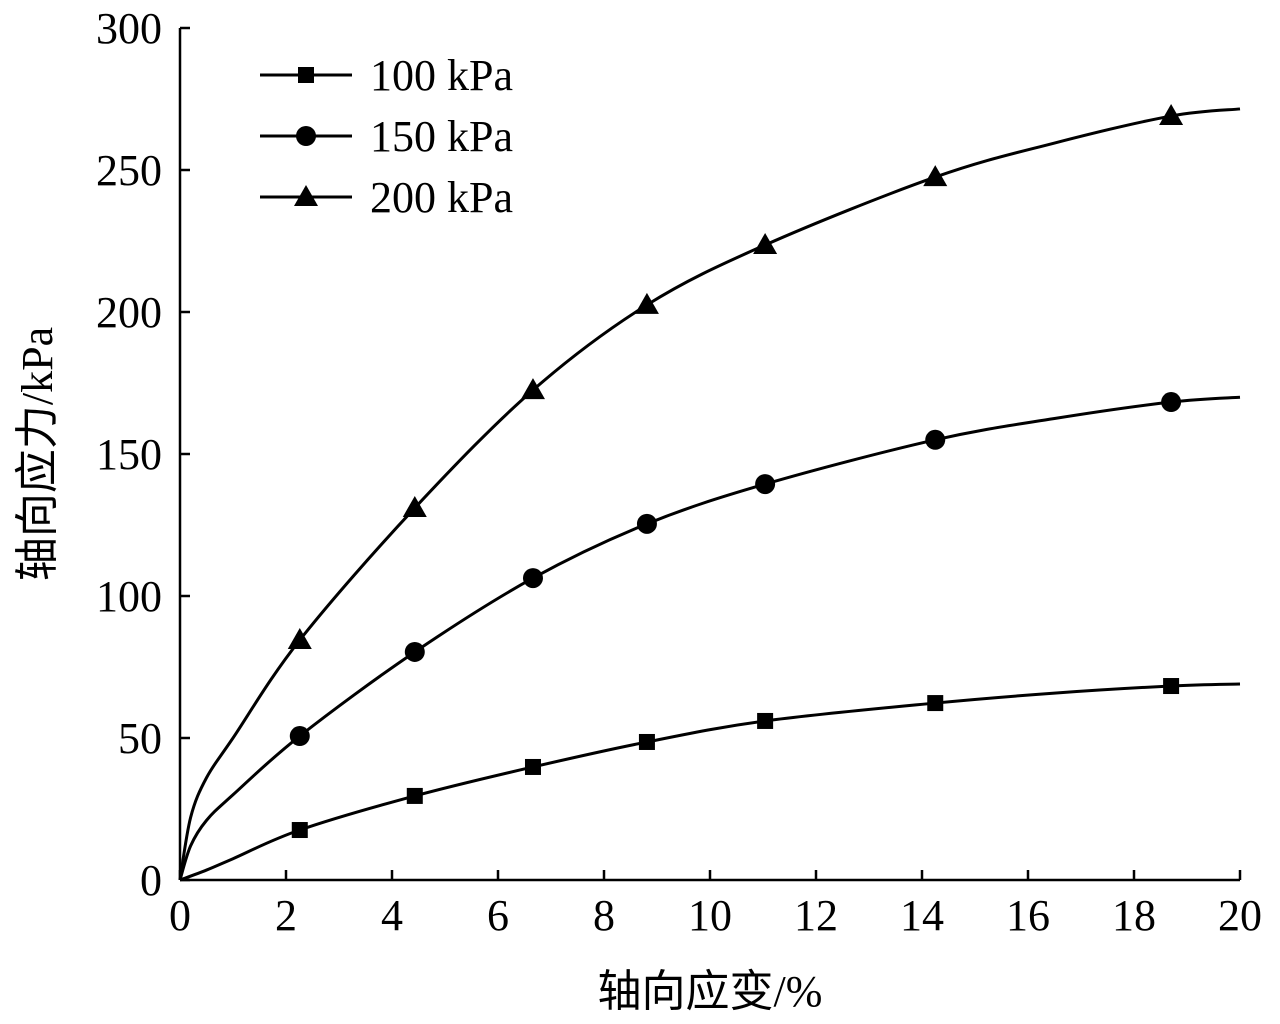  What do you see at coordinates (710, 991) in the screenshot?
I see `x-axis-label: 轴向应变/%` at bounding box center [710, 991].